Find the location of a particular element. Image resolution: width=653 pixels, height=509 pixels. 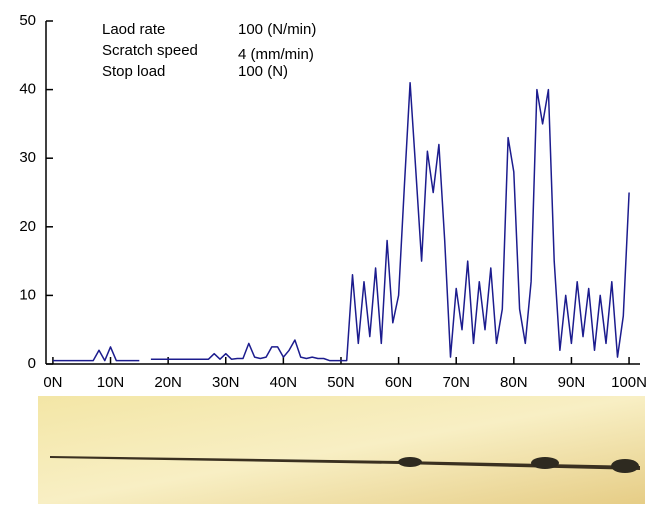

y-tick-label: 0 is located at coordinates (32, 363).